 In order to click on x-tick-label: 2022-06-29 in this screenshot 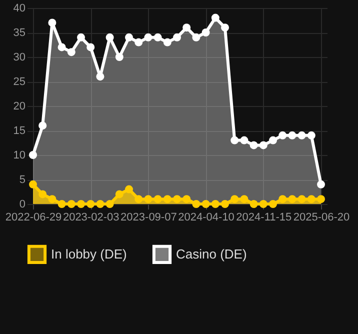, I will do `click(33, 218)`.